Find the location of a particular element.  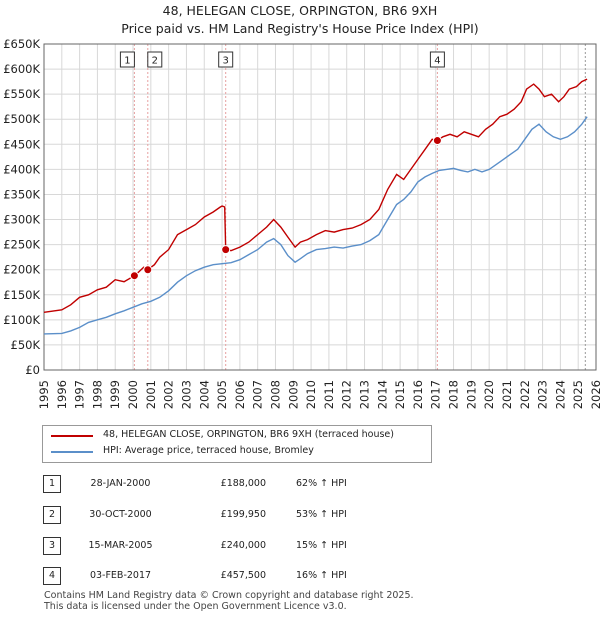

sale-label: 2 is located at coordinates (155, 61).